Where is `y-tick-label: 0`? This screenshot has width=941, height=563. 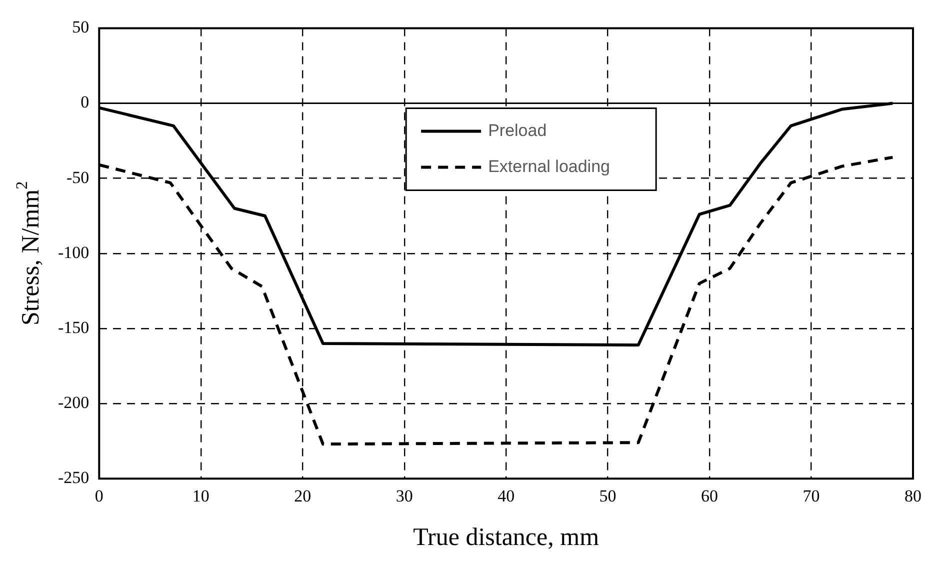
y-tick-label: 0 is located at coordinates (85, 102).